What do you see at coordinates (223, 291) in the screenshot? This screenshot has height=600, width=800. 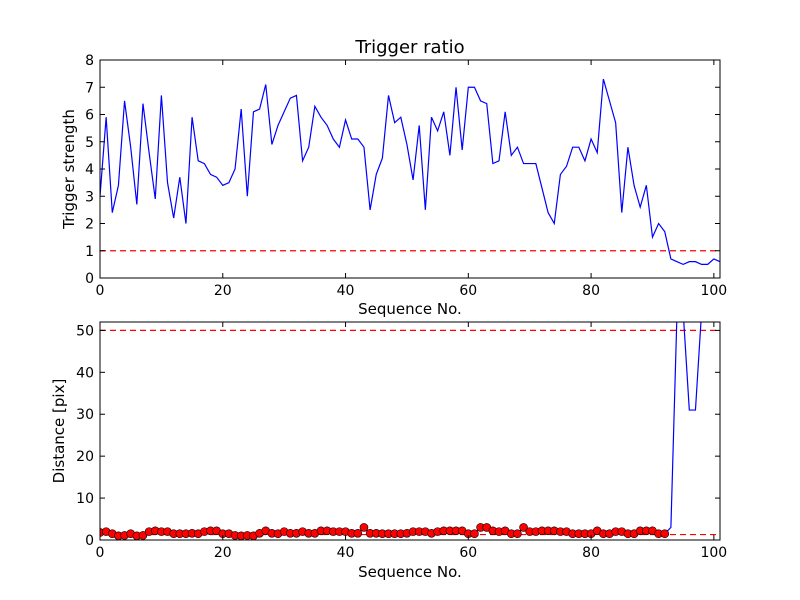 I see `trigger-x-tick-label: 20` at bounding box center [223, 291].